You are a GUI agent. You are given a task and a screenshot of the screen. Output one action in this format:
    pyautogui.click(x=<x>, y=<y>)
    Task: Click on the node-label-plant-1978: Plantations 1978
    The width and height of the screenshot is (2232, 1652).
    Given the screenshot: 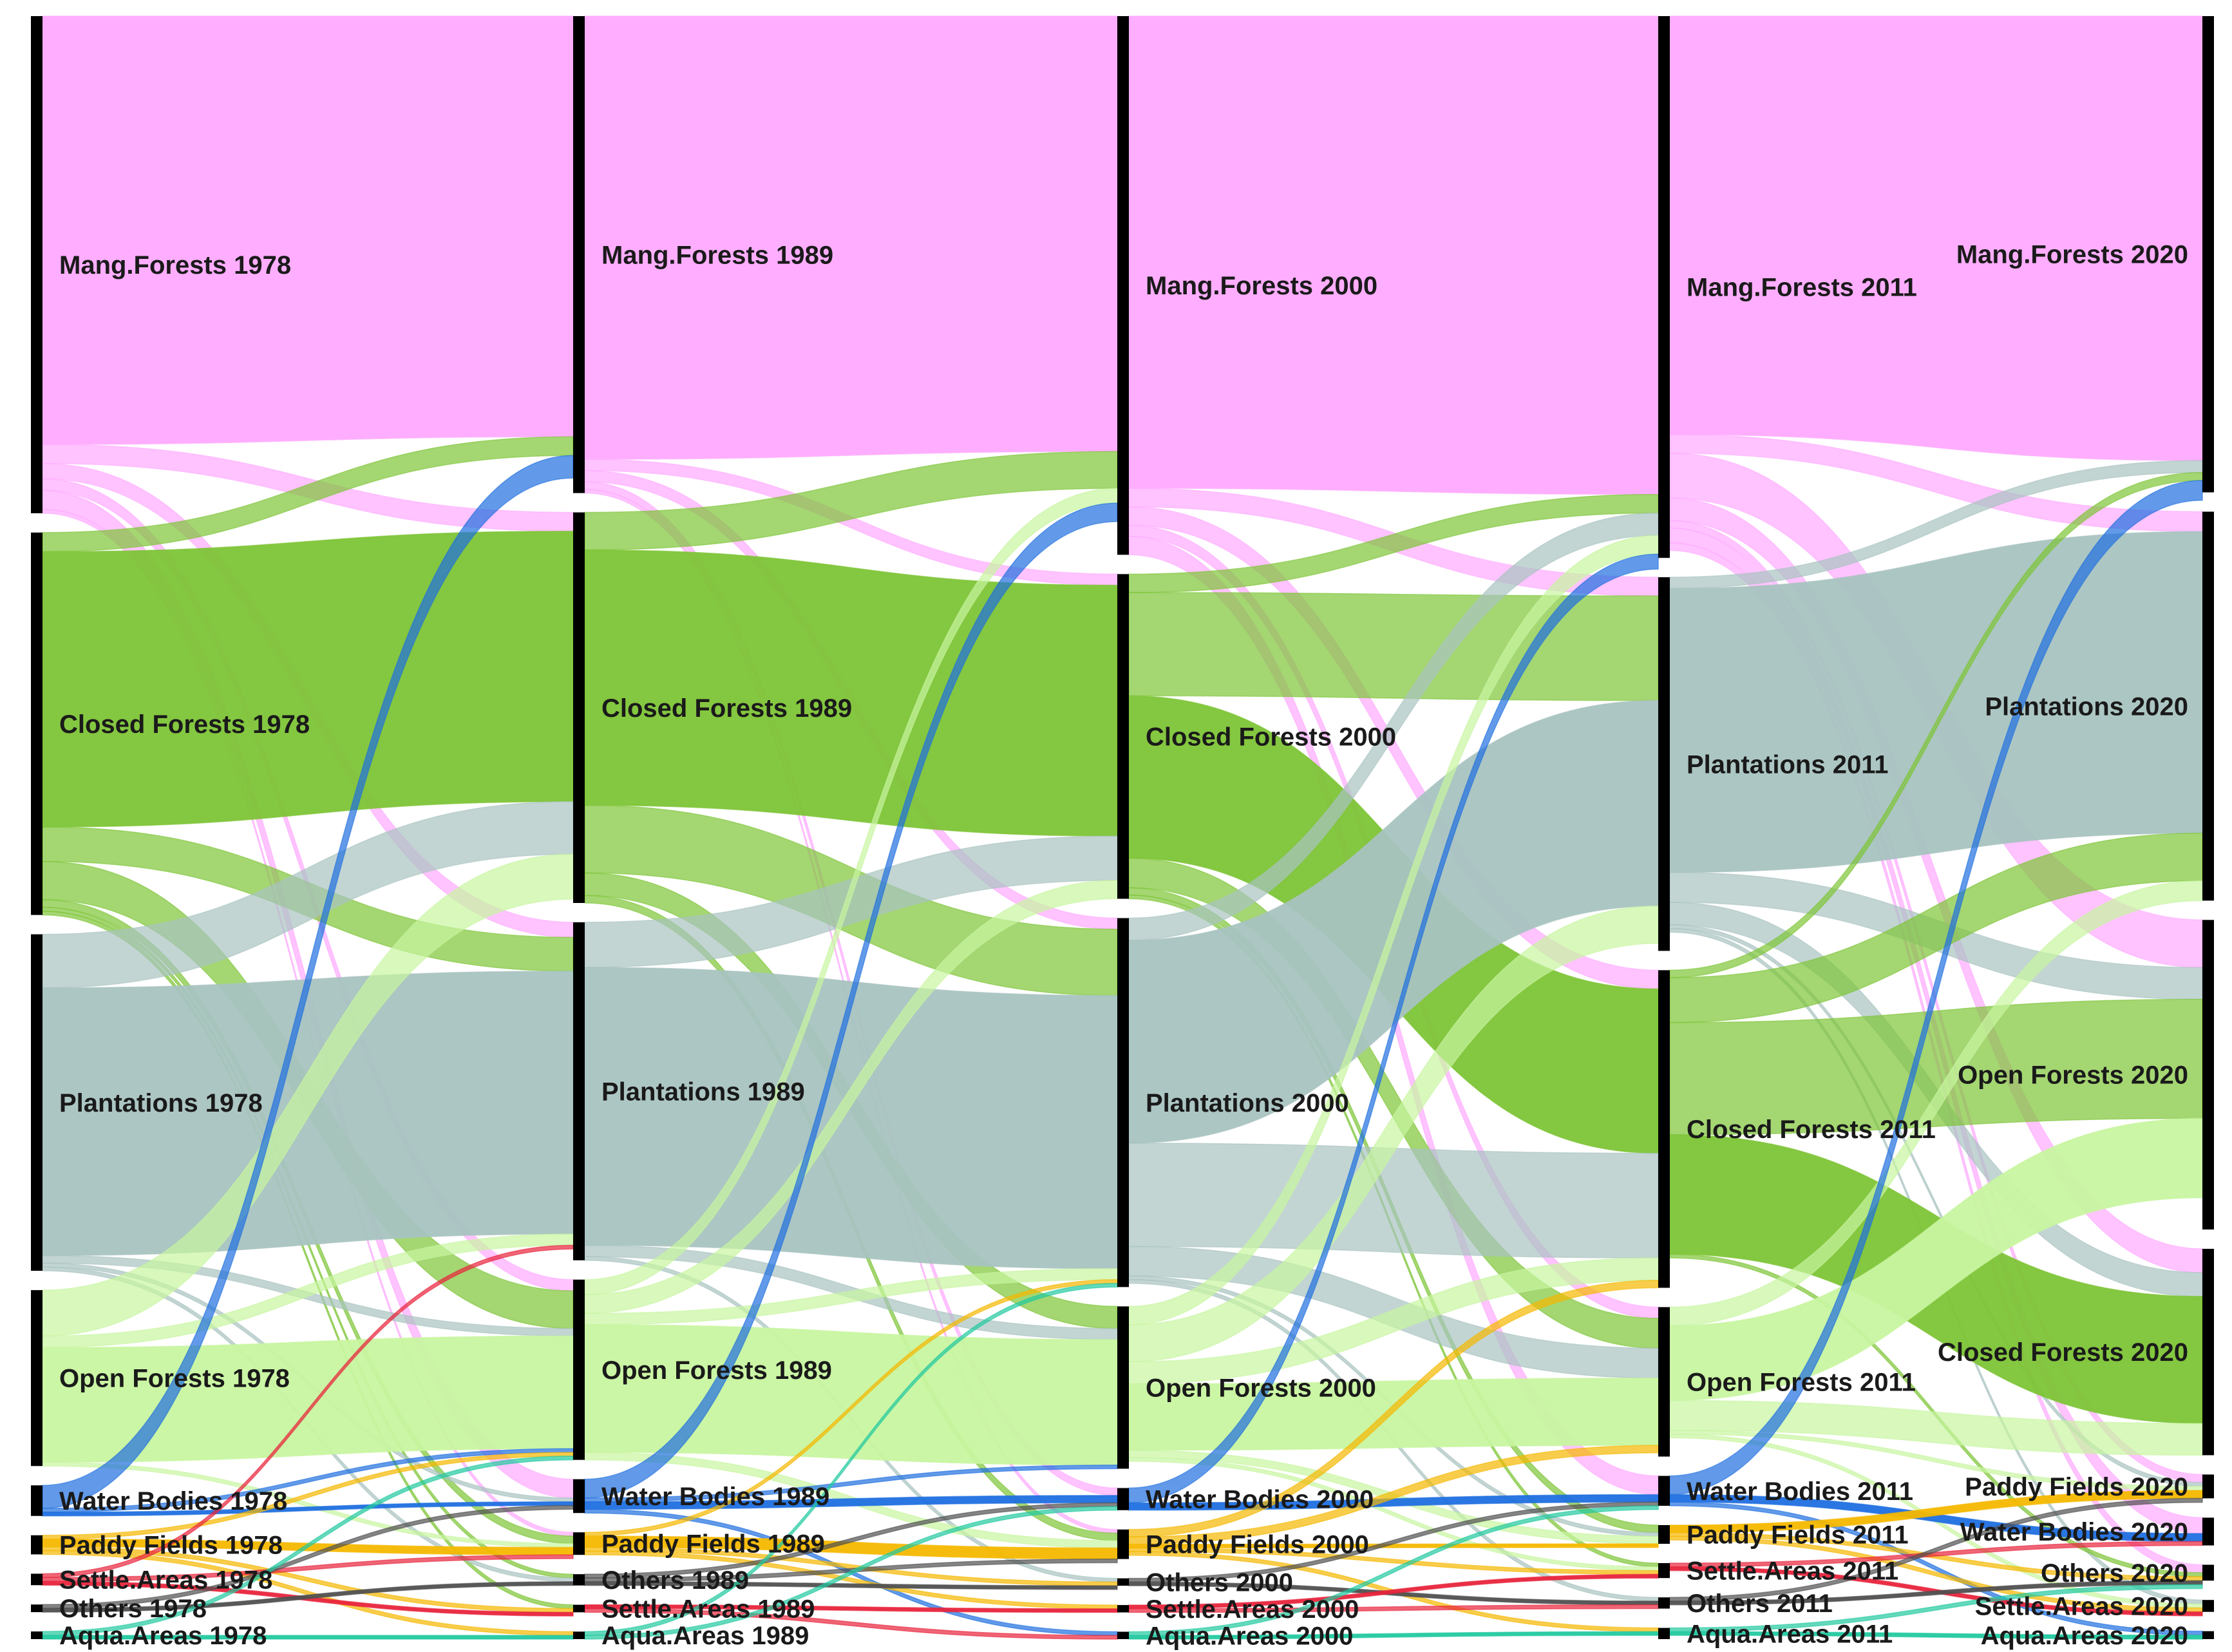 What is the action you would take?
    pyautogui.click(x=161, y=1103)
    